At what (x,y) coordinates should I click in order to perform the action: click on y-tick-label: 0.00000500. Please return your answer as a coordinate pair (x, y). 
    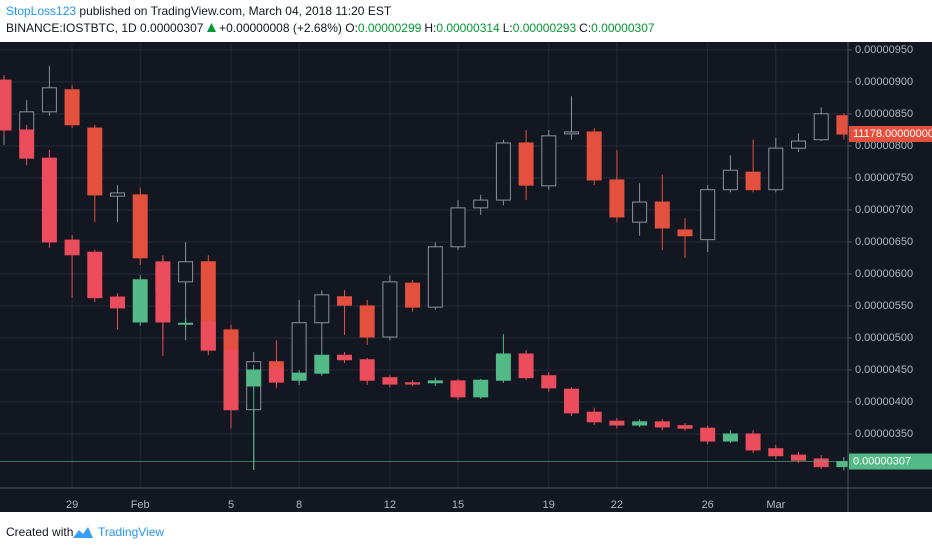
    Looking at the image, I should click on (884, 338).